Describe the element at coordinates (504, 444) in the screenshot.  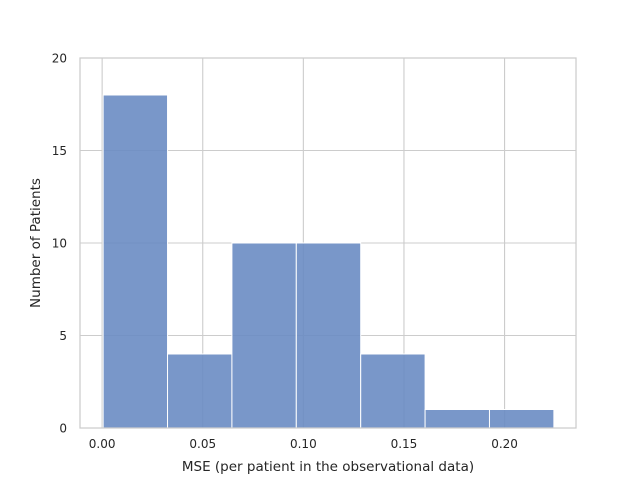
I see `x-tick-label: 0.20` at that location.